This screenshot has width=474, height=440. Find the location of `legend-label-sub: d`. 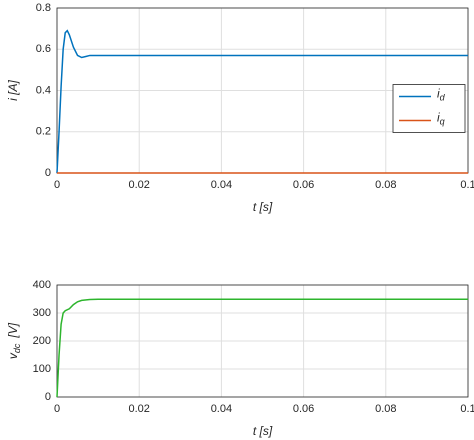

legend-label-sub: d is located at coordinates (443, 98).